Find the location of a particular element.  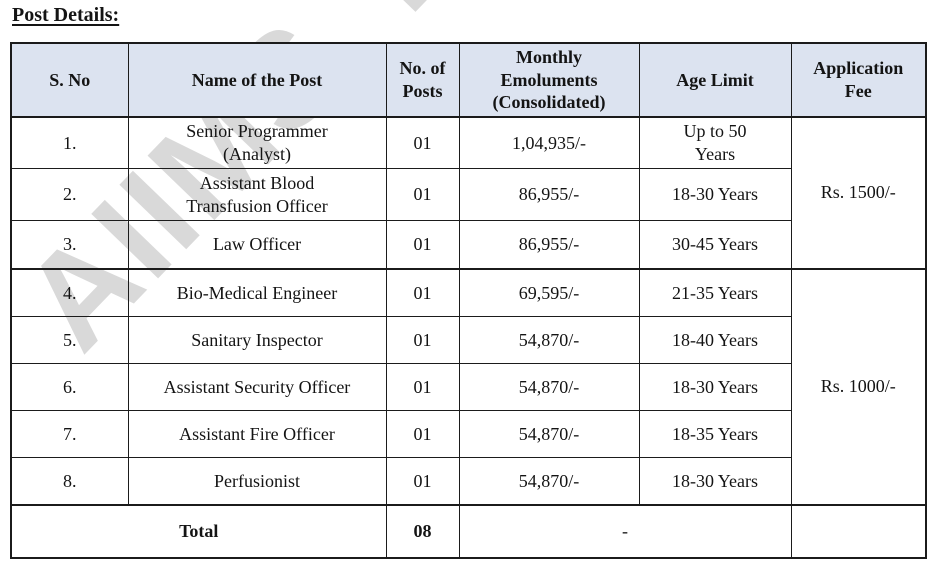

cell-age: 30-45 Years is located at coordinates (715, 244).